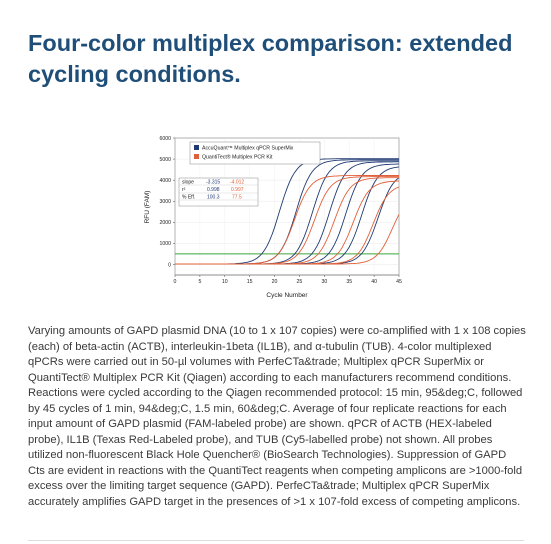 This screenshot has width=551, height=544. Describe the element at coordinates (248, 149) in the screenshot. I see `legend-label-series1: AccuQuant™ Multiplex qPCR SuperMix` at that location.